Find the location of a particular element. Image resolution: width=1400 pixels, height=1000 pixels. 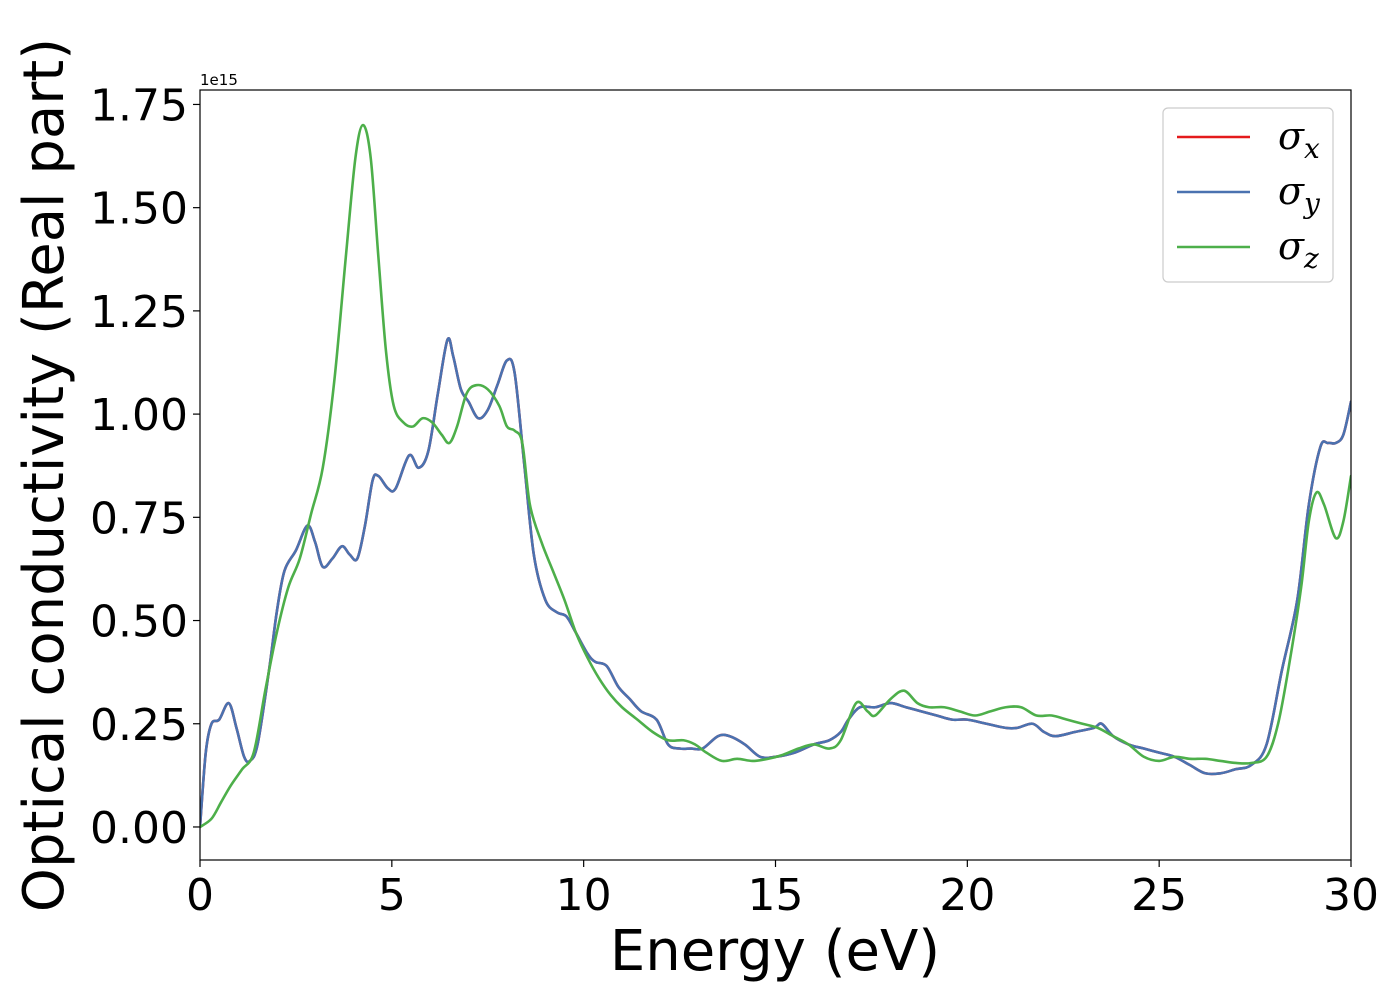

x-axis: 0 5 10 15 20 25 30 is located at coordinates (782, 890).